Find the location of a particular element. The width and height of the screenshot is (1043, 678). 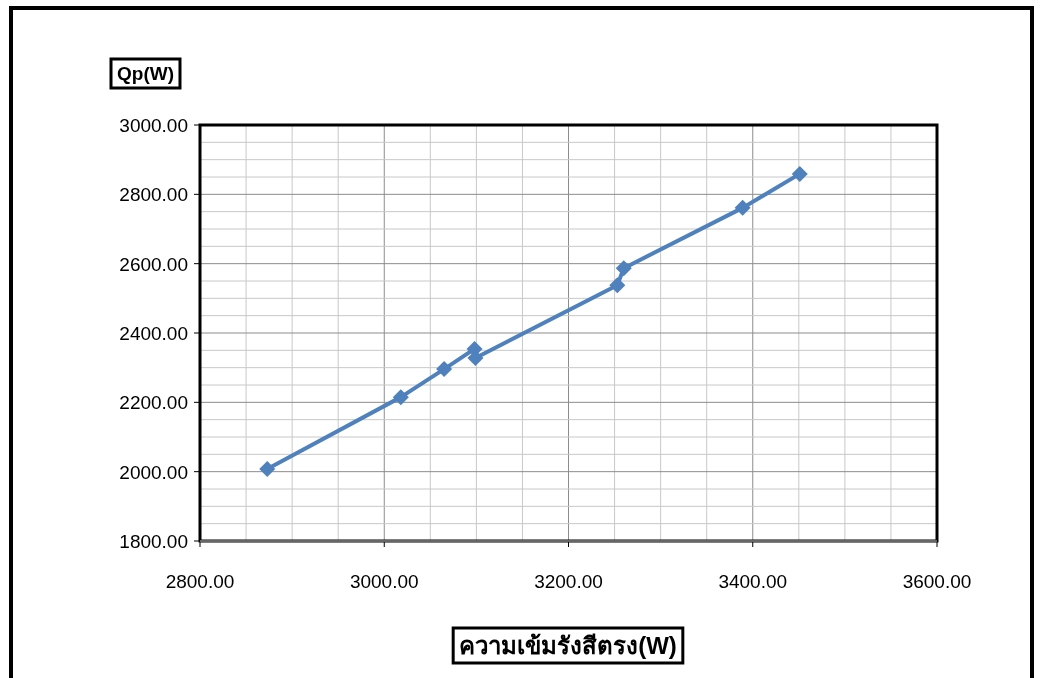

y-tick-label: 2800.00 is located at coordinates (153, 195).